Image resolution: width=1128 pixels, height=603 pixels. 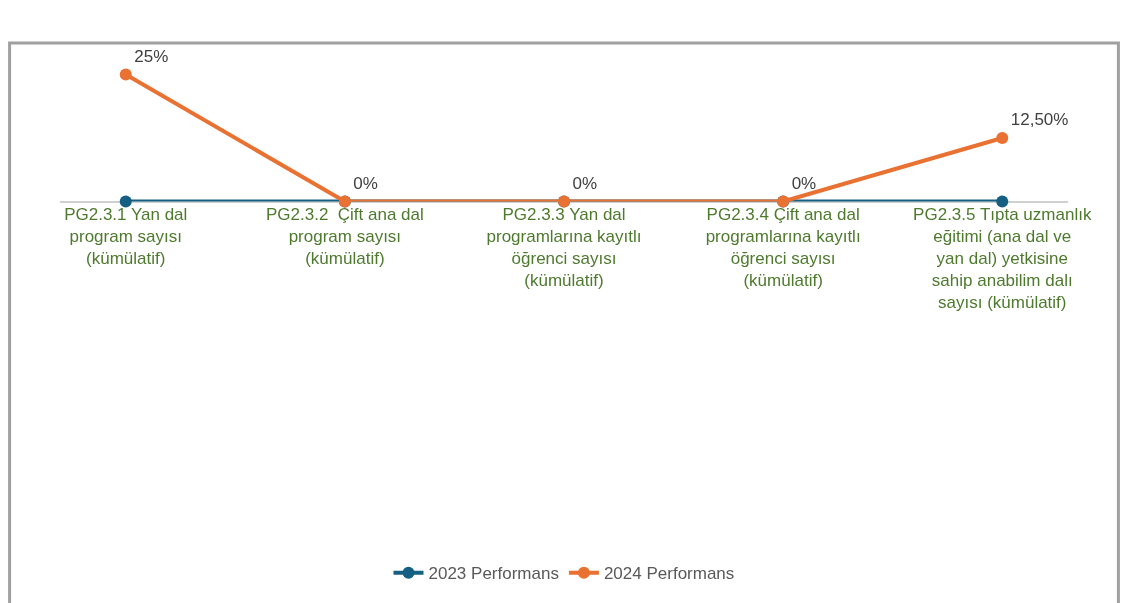 What do you see at coordinates (783, 247) in the screenshot?
I see `x-tick-label: PG2.3.4 Çift ana dal programlarına kayıtlı öğrenci sayısı (kümülatif)` at bounding box center [783, 247].